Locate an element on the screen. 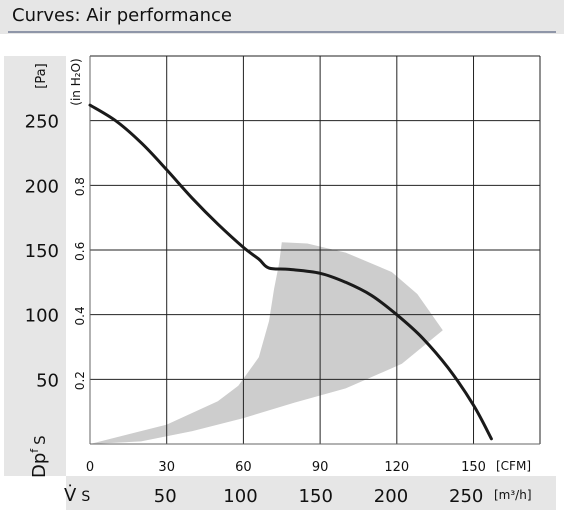 This screenshot has height=518, width=564. x-tick-label-cfm: 150 is located at coordinates (473, 467).